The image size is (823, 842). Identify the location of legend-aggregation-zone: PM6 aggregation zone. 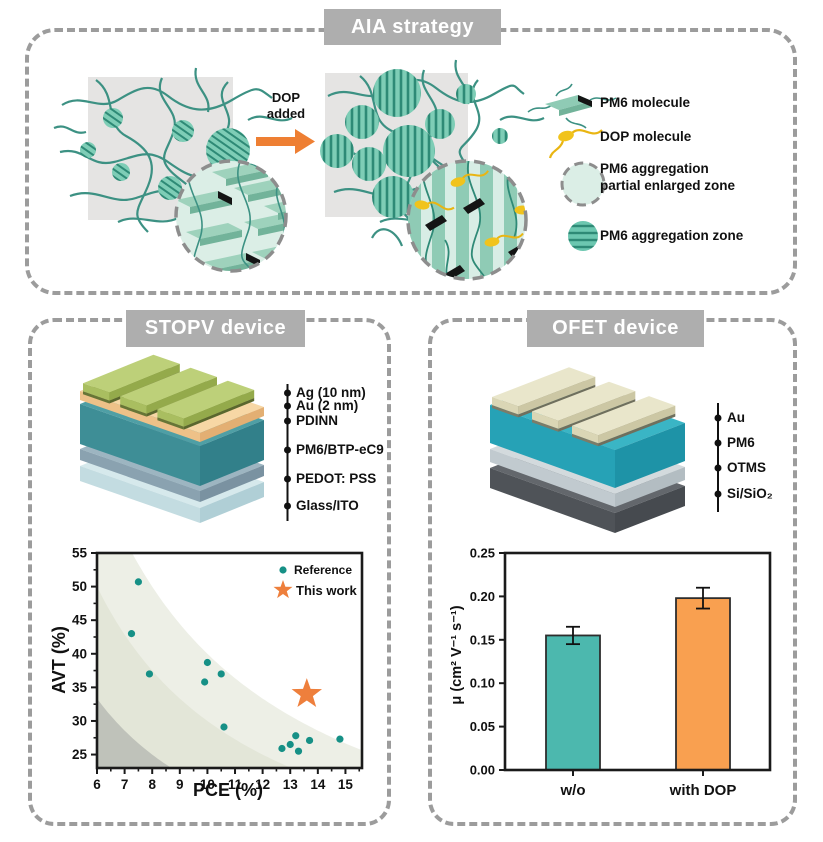
(672, 235).